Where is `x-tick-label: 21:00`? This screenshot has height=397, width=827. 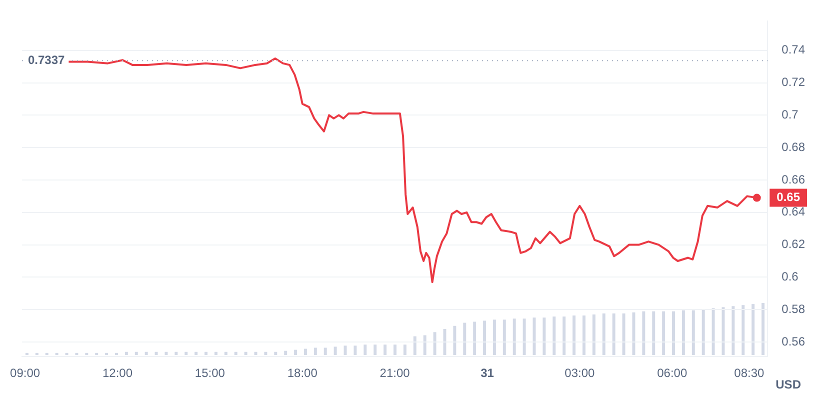
x-tick-label: 21:00 is located at coordinates (395, 373).